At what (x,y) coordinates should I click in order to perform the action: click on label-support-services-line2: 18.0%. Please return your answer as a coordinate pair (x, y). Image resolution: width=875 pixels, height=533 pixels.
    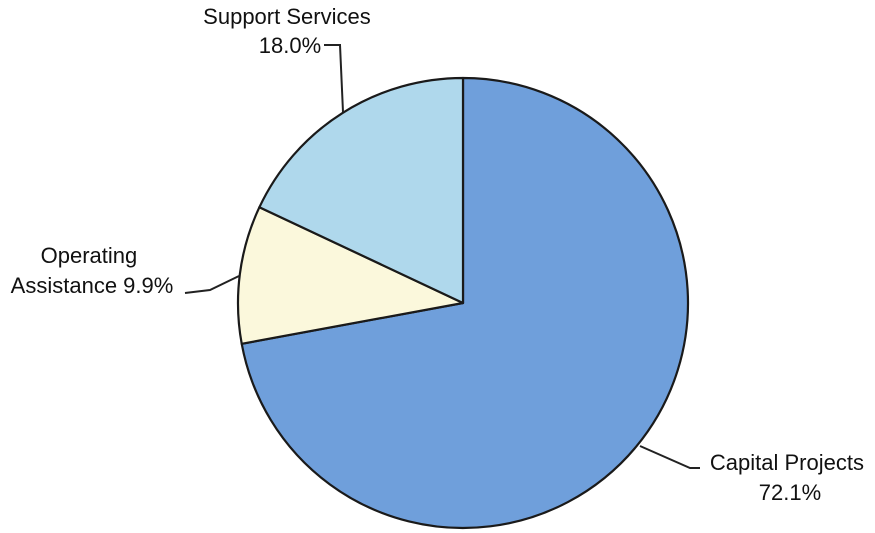
    Looking at the image, I should click on (290, 45).